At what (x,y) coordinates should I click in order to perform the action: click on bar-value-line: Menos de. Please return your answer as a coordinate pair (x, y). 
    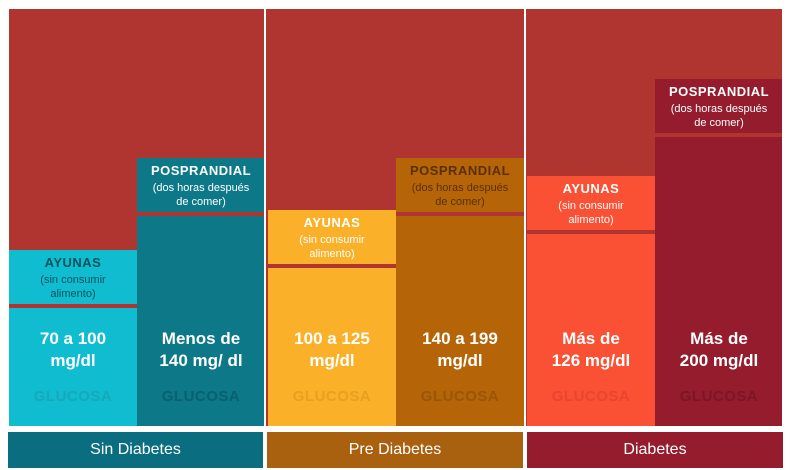
    Looking at the image, I should click on (201, 338).